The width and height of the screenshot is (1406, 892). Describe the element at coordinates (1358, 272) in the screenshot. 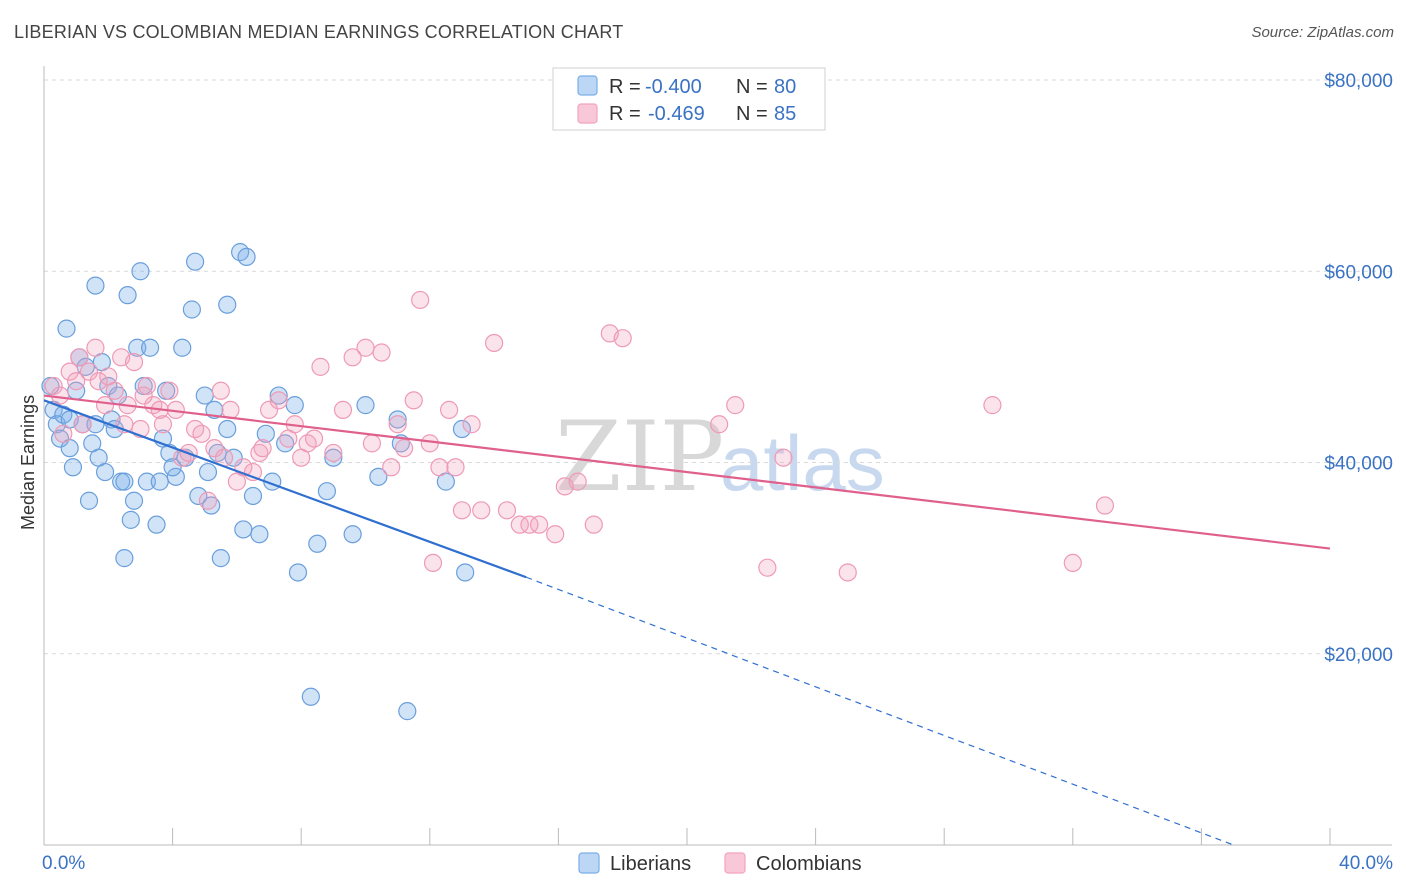

I see `y-tick-label: $60,000` at that location.